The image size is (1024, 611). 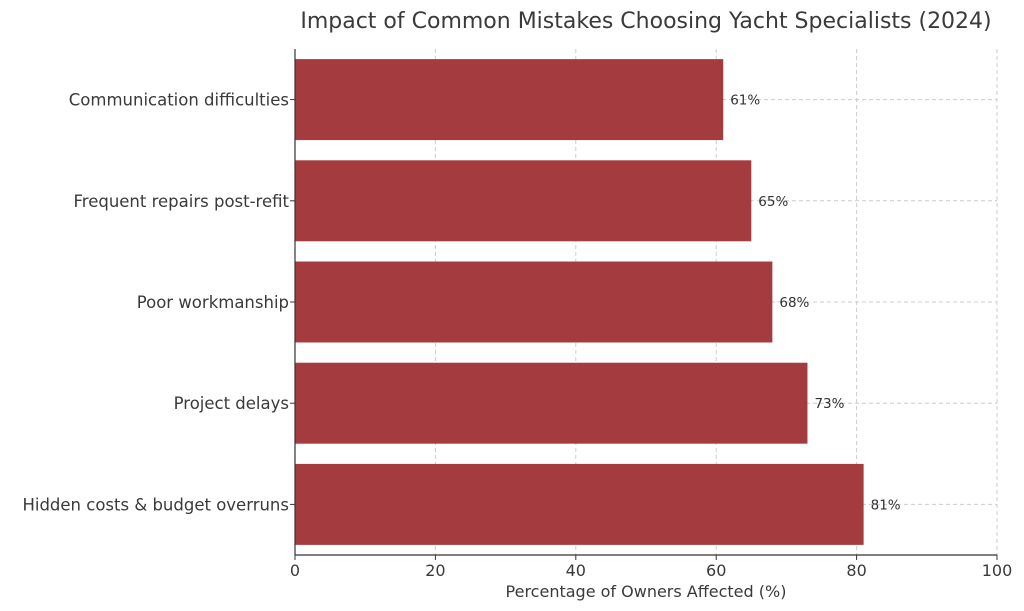 What do you see at coordinates (435, 570) in the screenshot?
I see `x-tick-label: 20` at bounding box center [435, 570].